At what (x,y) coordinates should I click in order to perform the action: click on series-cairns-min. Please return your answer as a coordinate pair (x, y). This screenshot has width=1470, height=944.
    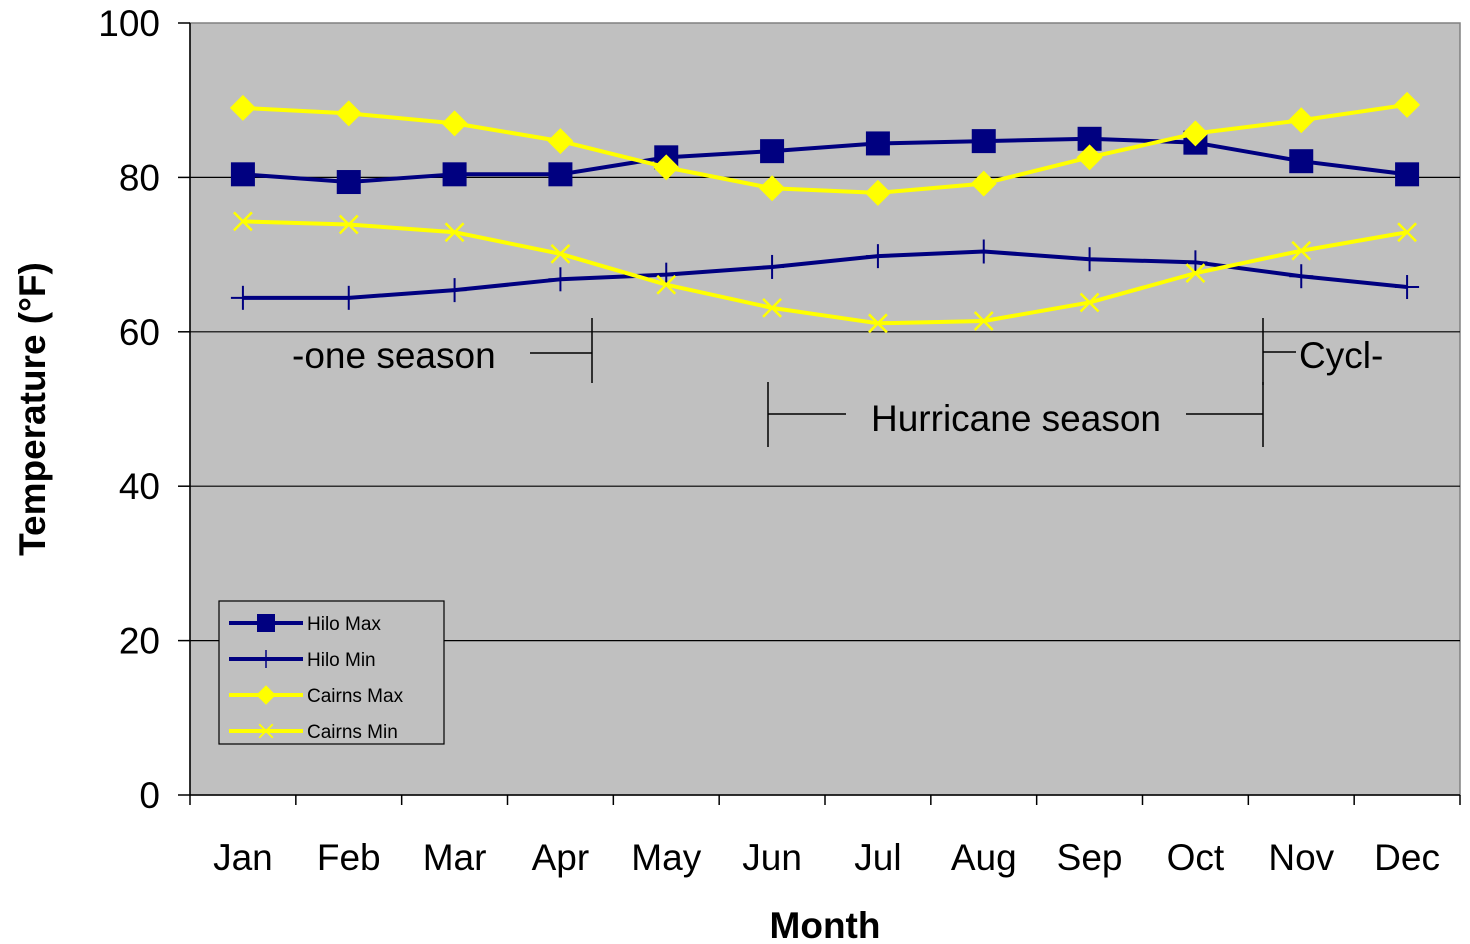
    Looking at the image, I should click on (825, 272).